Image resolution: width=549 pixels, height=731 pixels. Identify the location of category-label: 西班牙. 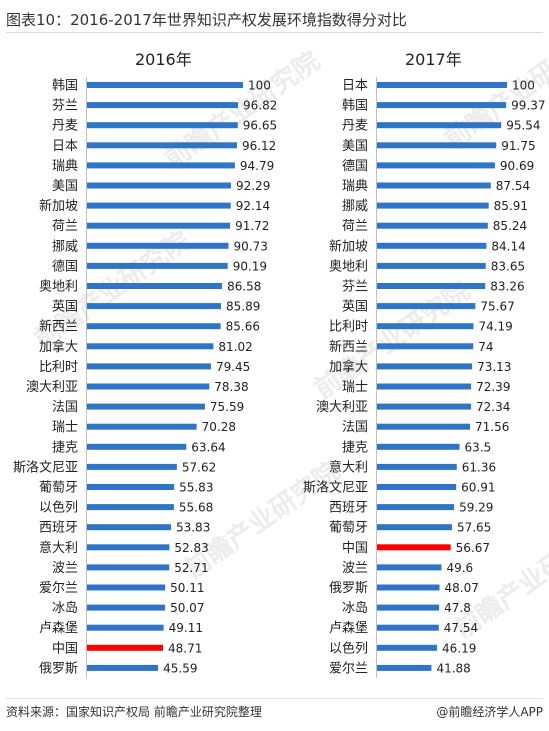
(58, 528).